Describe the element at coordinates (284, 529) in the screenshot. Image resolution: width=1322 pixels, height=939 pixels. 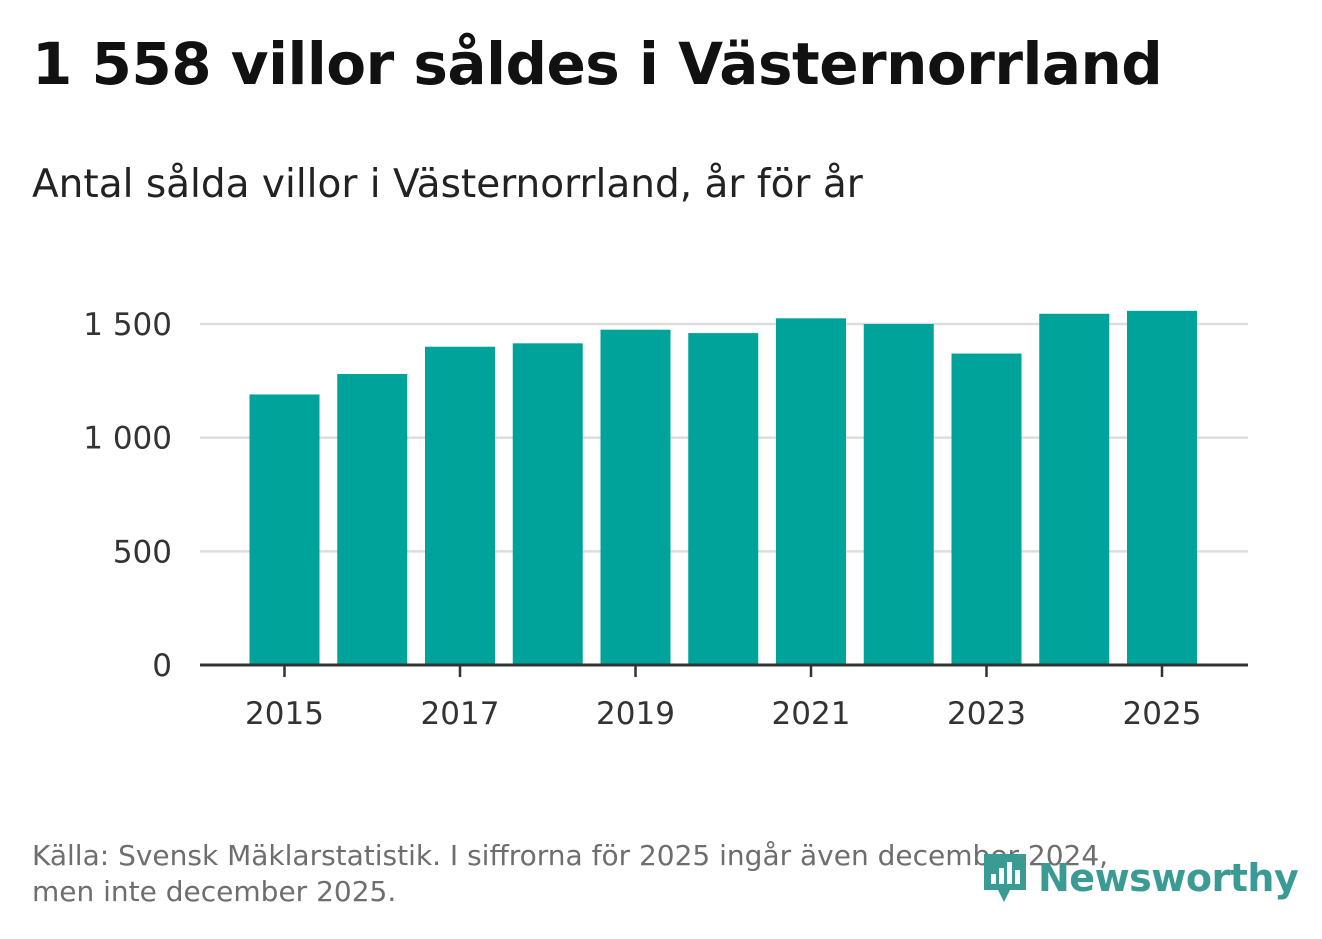
I see `bar-2015` at that location.